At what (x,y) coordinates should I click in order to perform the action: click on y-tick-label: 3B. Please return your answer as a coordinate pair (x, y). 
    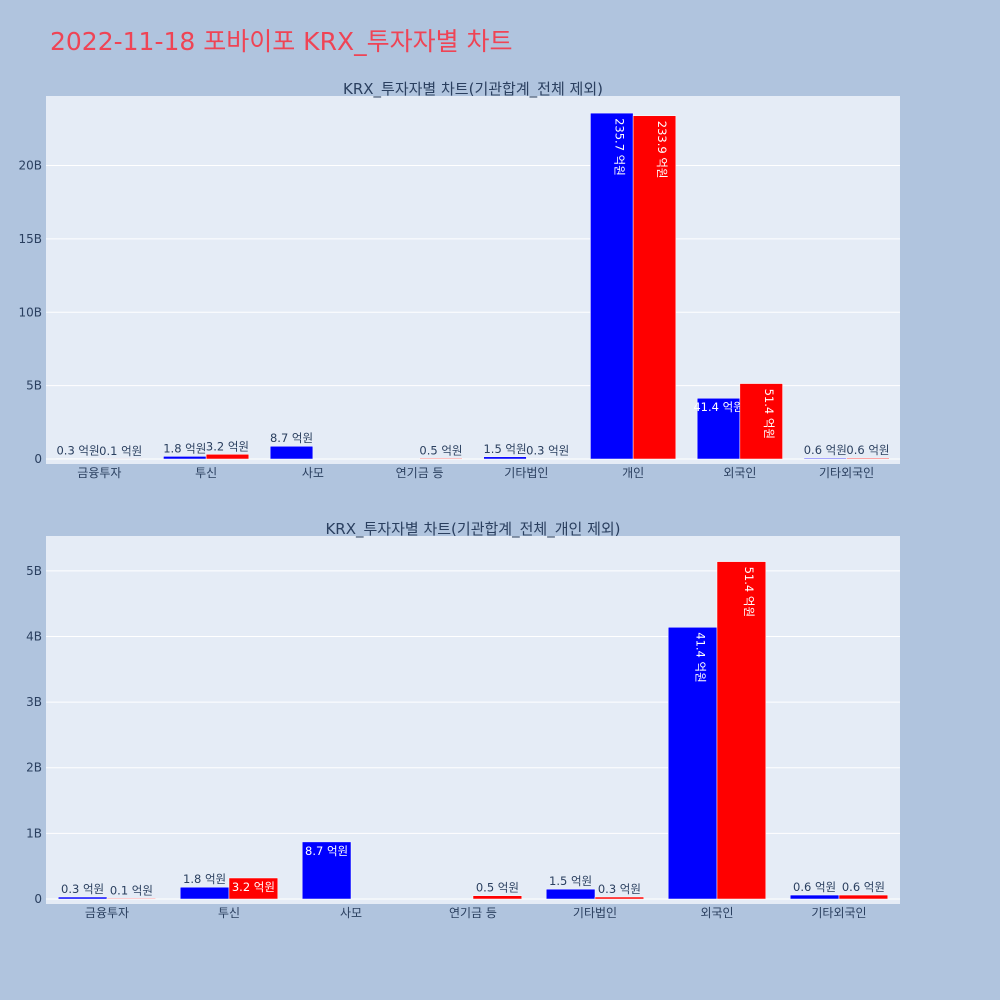
    Looking at the image, I should click on (34, 702).